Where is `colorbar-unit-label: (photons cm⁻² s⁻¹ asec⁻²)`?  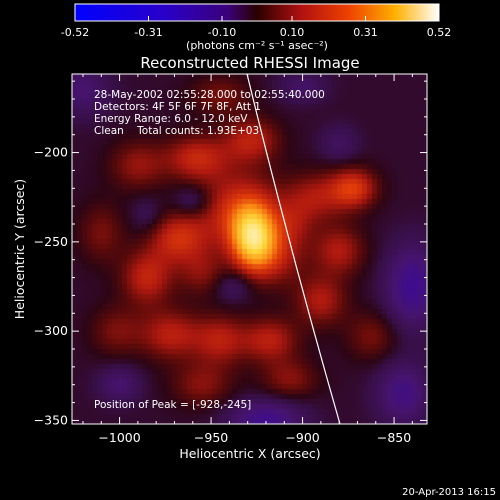
colorbar-unit-label: (photons cm⁻² s⁻¹ asec⁻²) is located at coordinates (257, 45).